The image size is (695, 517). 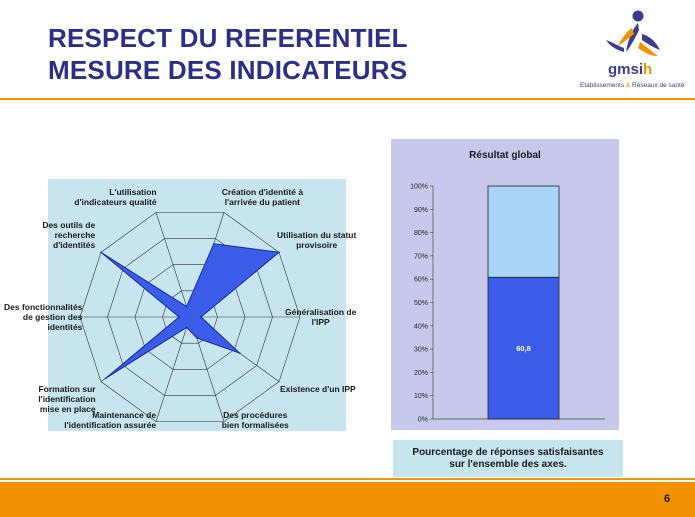 I want to click on radar-axis-label-line: Existence d'un IPP, so click(x=318, y=388).